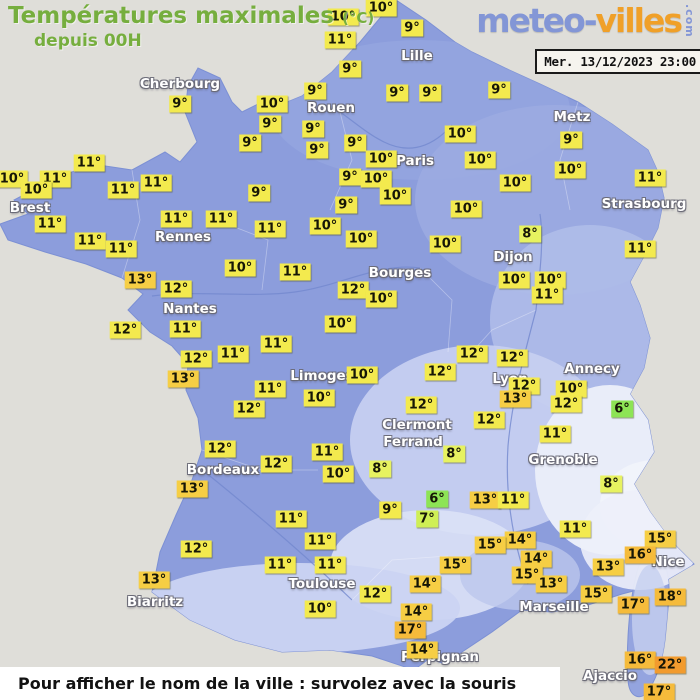  I want to click on city-label: Biarritz, so click(155, 602).